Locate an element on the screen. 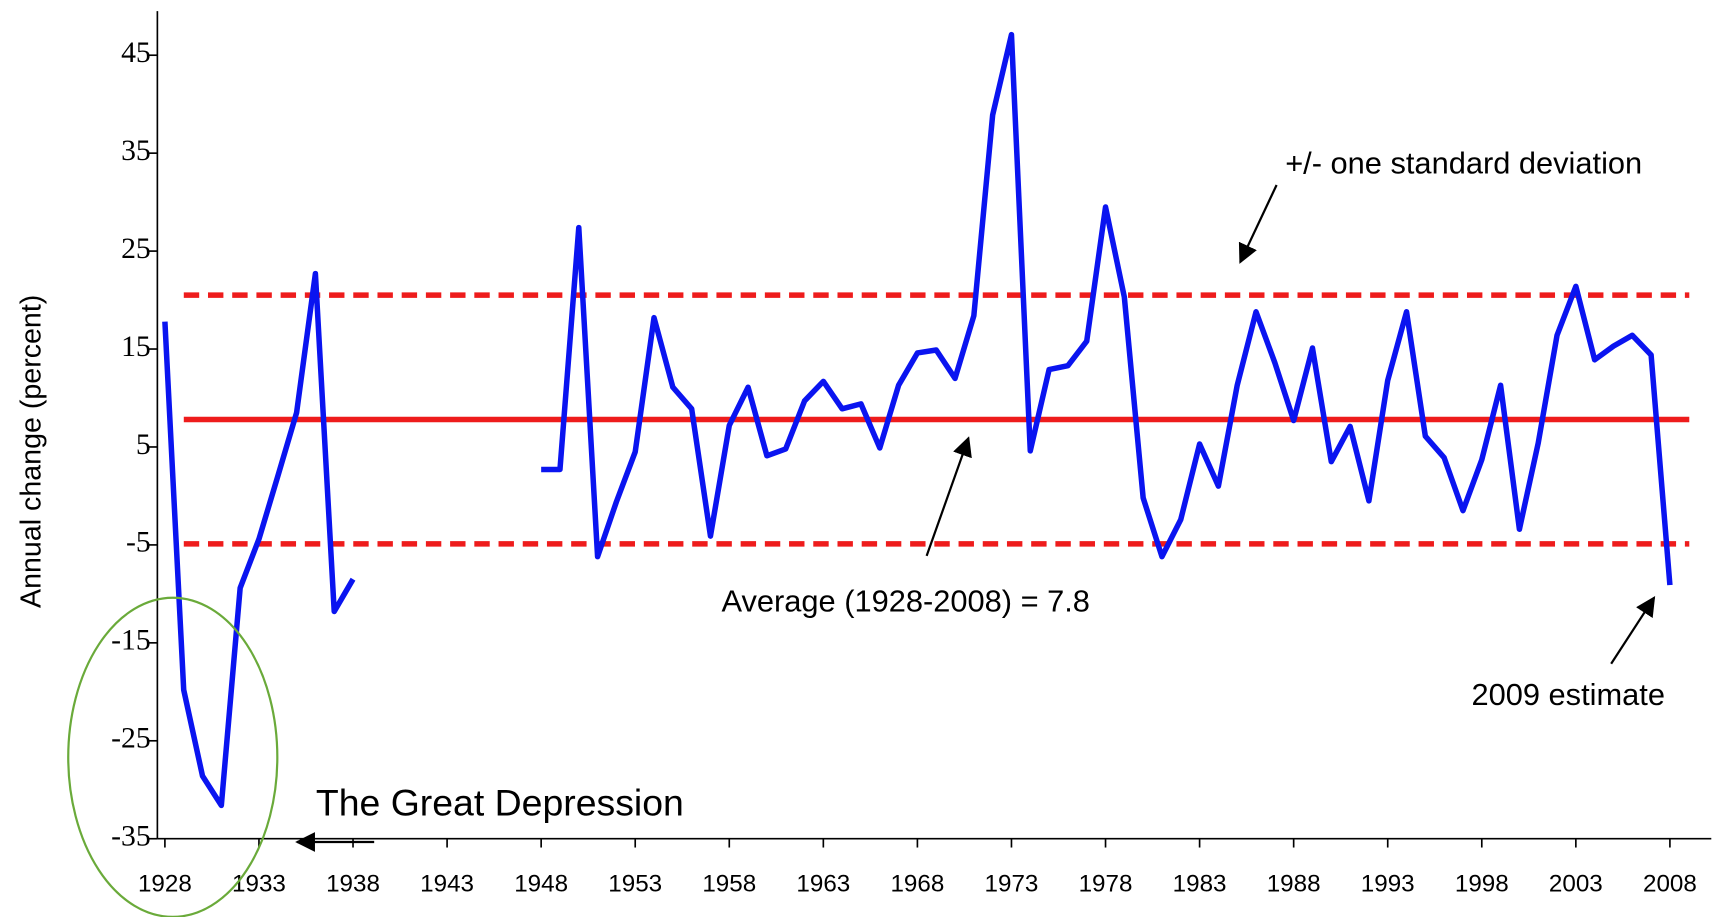 Image resolution: width=1719 pixels, height=917 pixels. y-tick-label: 15 is located at coordinates (136, 347).